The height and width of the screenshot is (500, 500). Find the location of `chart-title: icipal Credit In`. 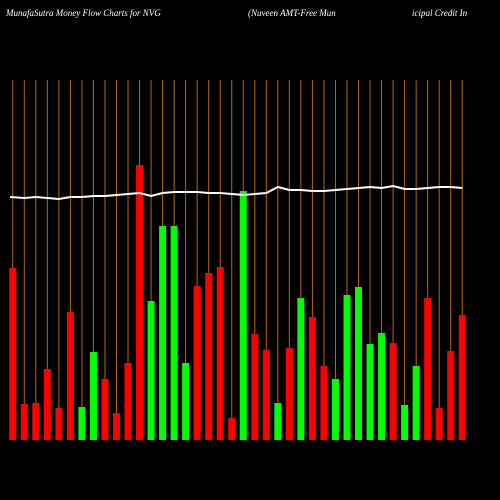

chart-title: icipal Credit In is located at coordinates (440, 13).